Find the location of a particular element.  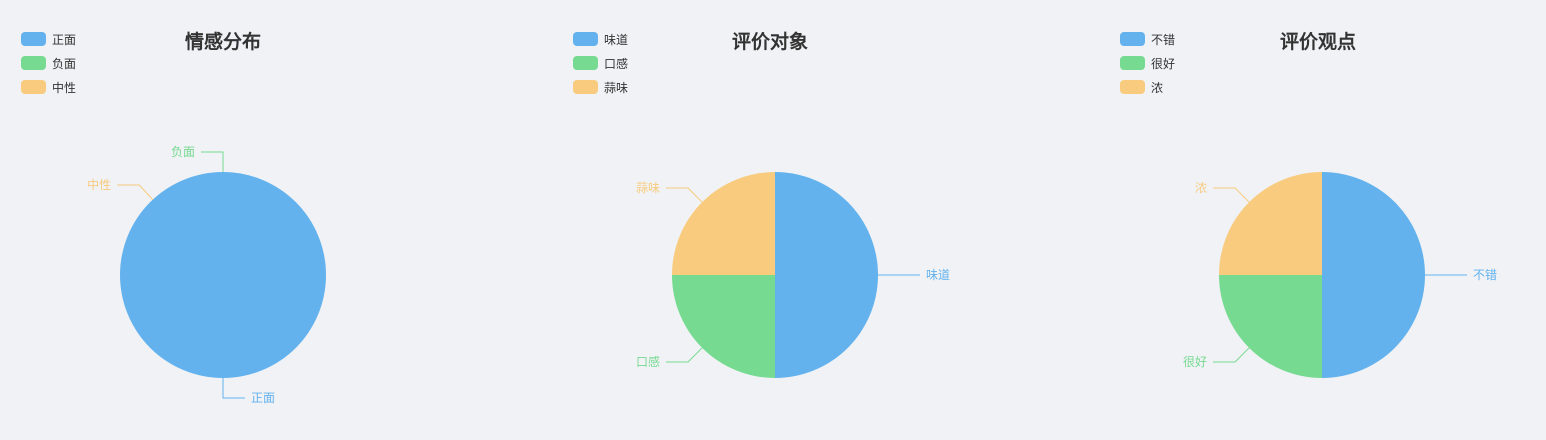

legend: 正面 负面 中性 is located at coordinates (48, 67).